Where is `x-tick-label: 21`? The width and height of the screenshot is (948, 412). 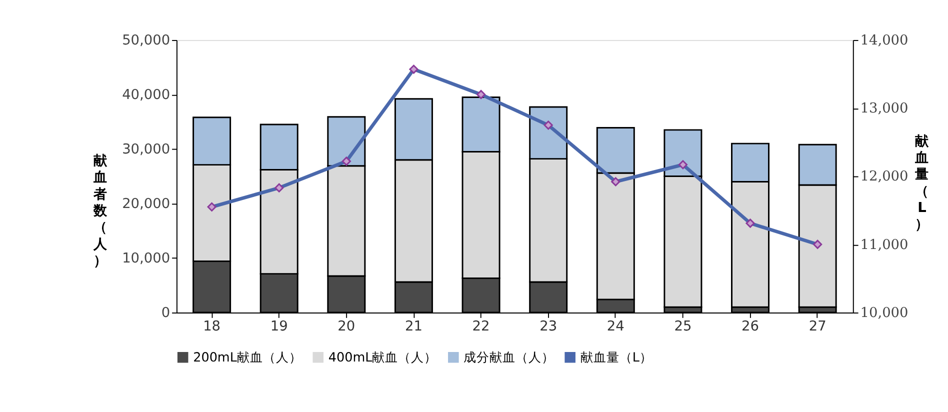 x-tick-label: 21 is located at coordinates (413, 326).